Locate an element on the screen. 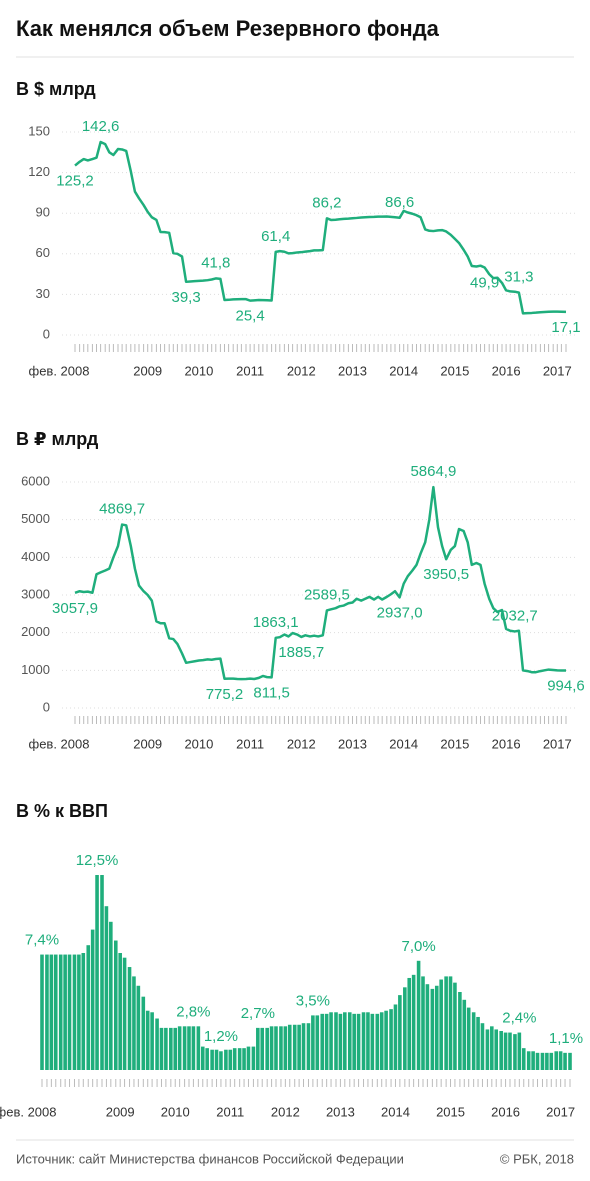  value-label: 12,5% is located at coordinates (97, 860).